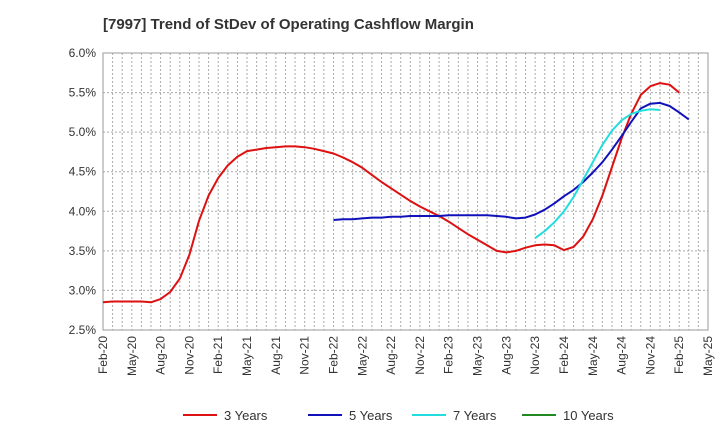 This screenshot has width=720, height=440. I want to click on x-tick-label: Nov-23, so click(535, 355).